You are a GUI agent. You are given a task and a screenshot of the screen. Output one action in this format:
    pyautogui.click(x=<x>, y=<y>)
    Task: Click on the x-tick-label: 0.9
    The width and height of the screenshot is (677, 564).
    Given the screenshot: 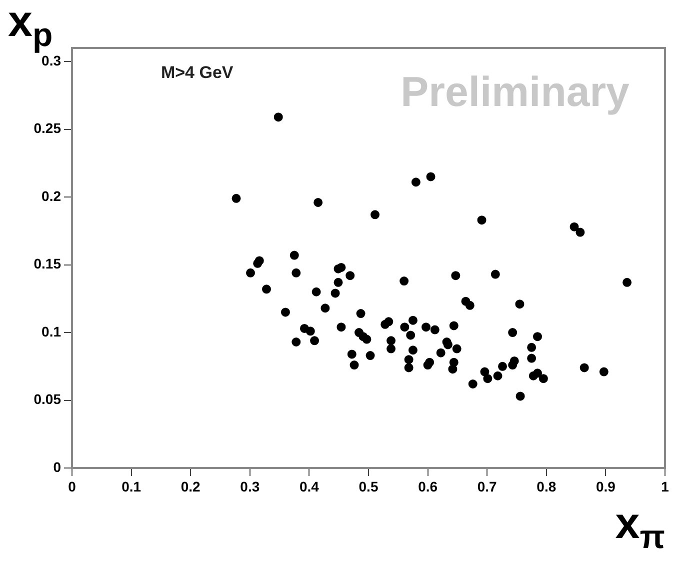 What is the action you would take?
    pyautogui.click(x=606, y=486)
    